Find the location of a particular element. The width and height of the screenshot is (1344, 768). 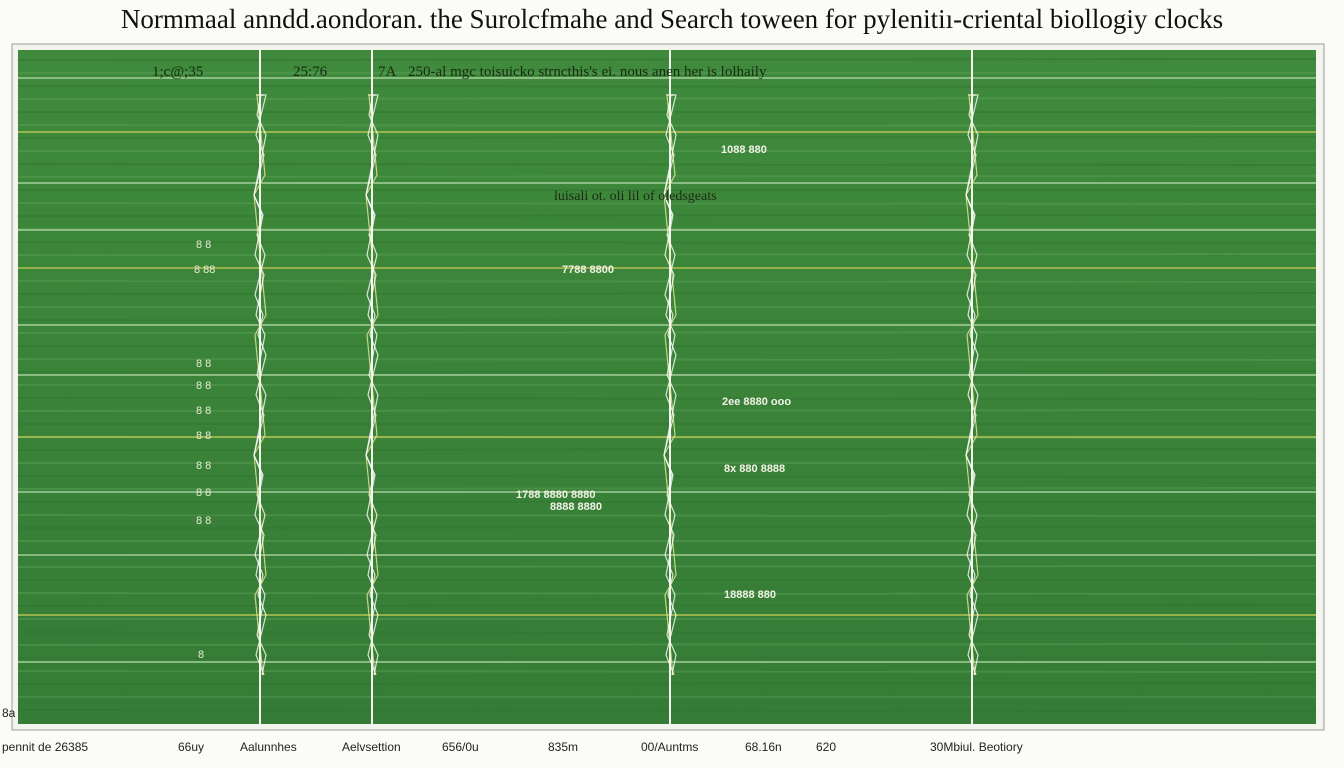

left-label: 8 88 is located at coordinates (205, 270).